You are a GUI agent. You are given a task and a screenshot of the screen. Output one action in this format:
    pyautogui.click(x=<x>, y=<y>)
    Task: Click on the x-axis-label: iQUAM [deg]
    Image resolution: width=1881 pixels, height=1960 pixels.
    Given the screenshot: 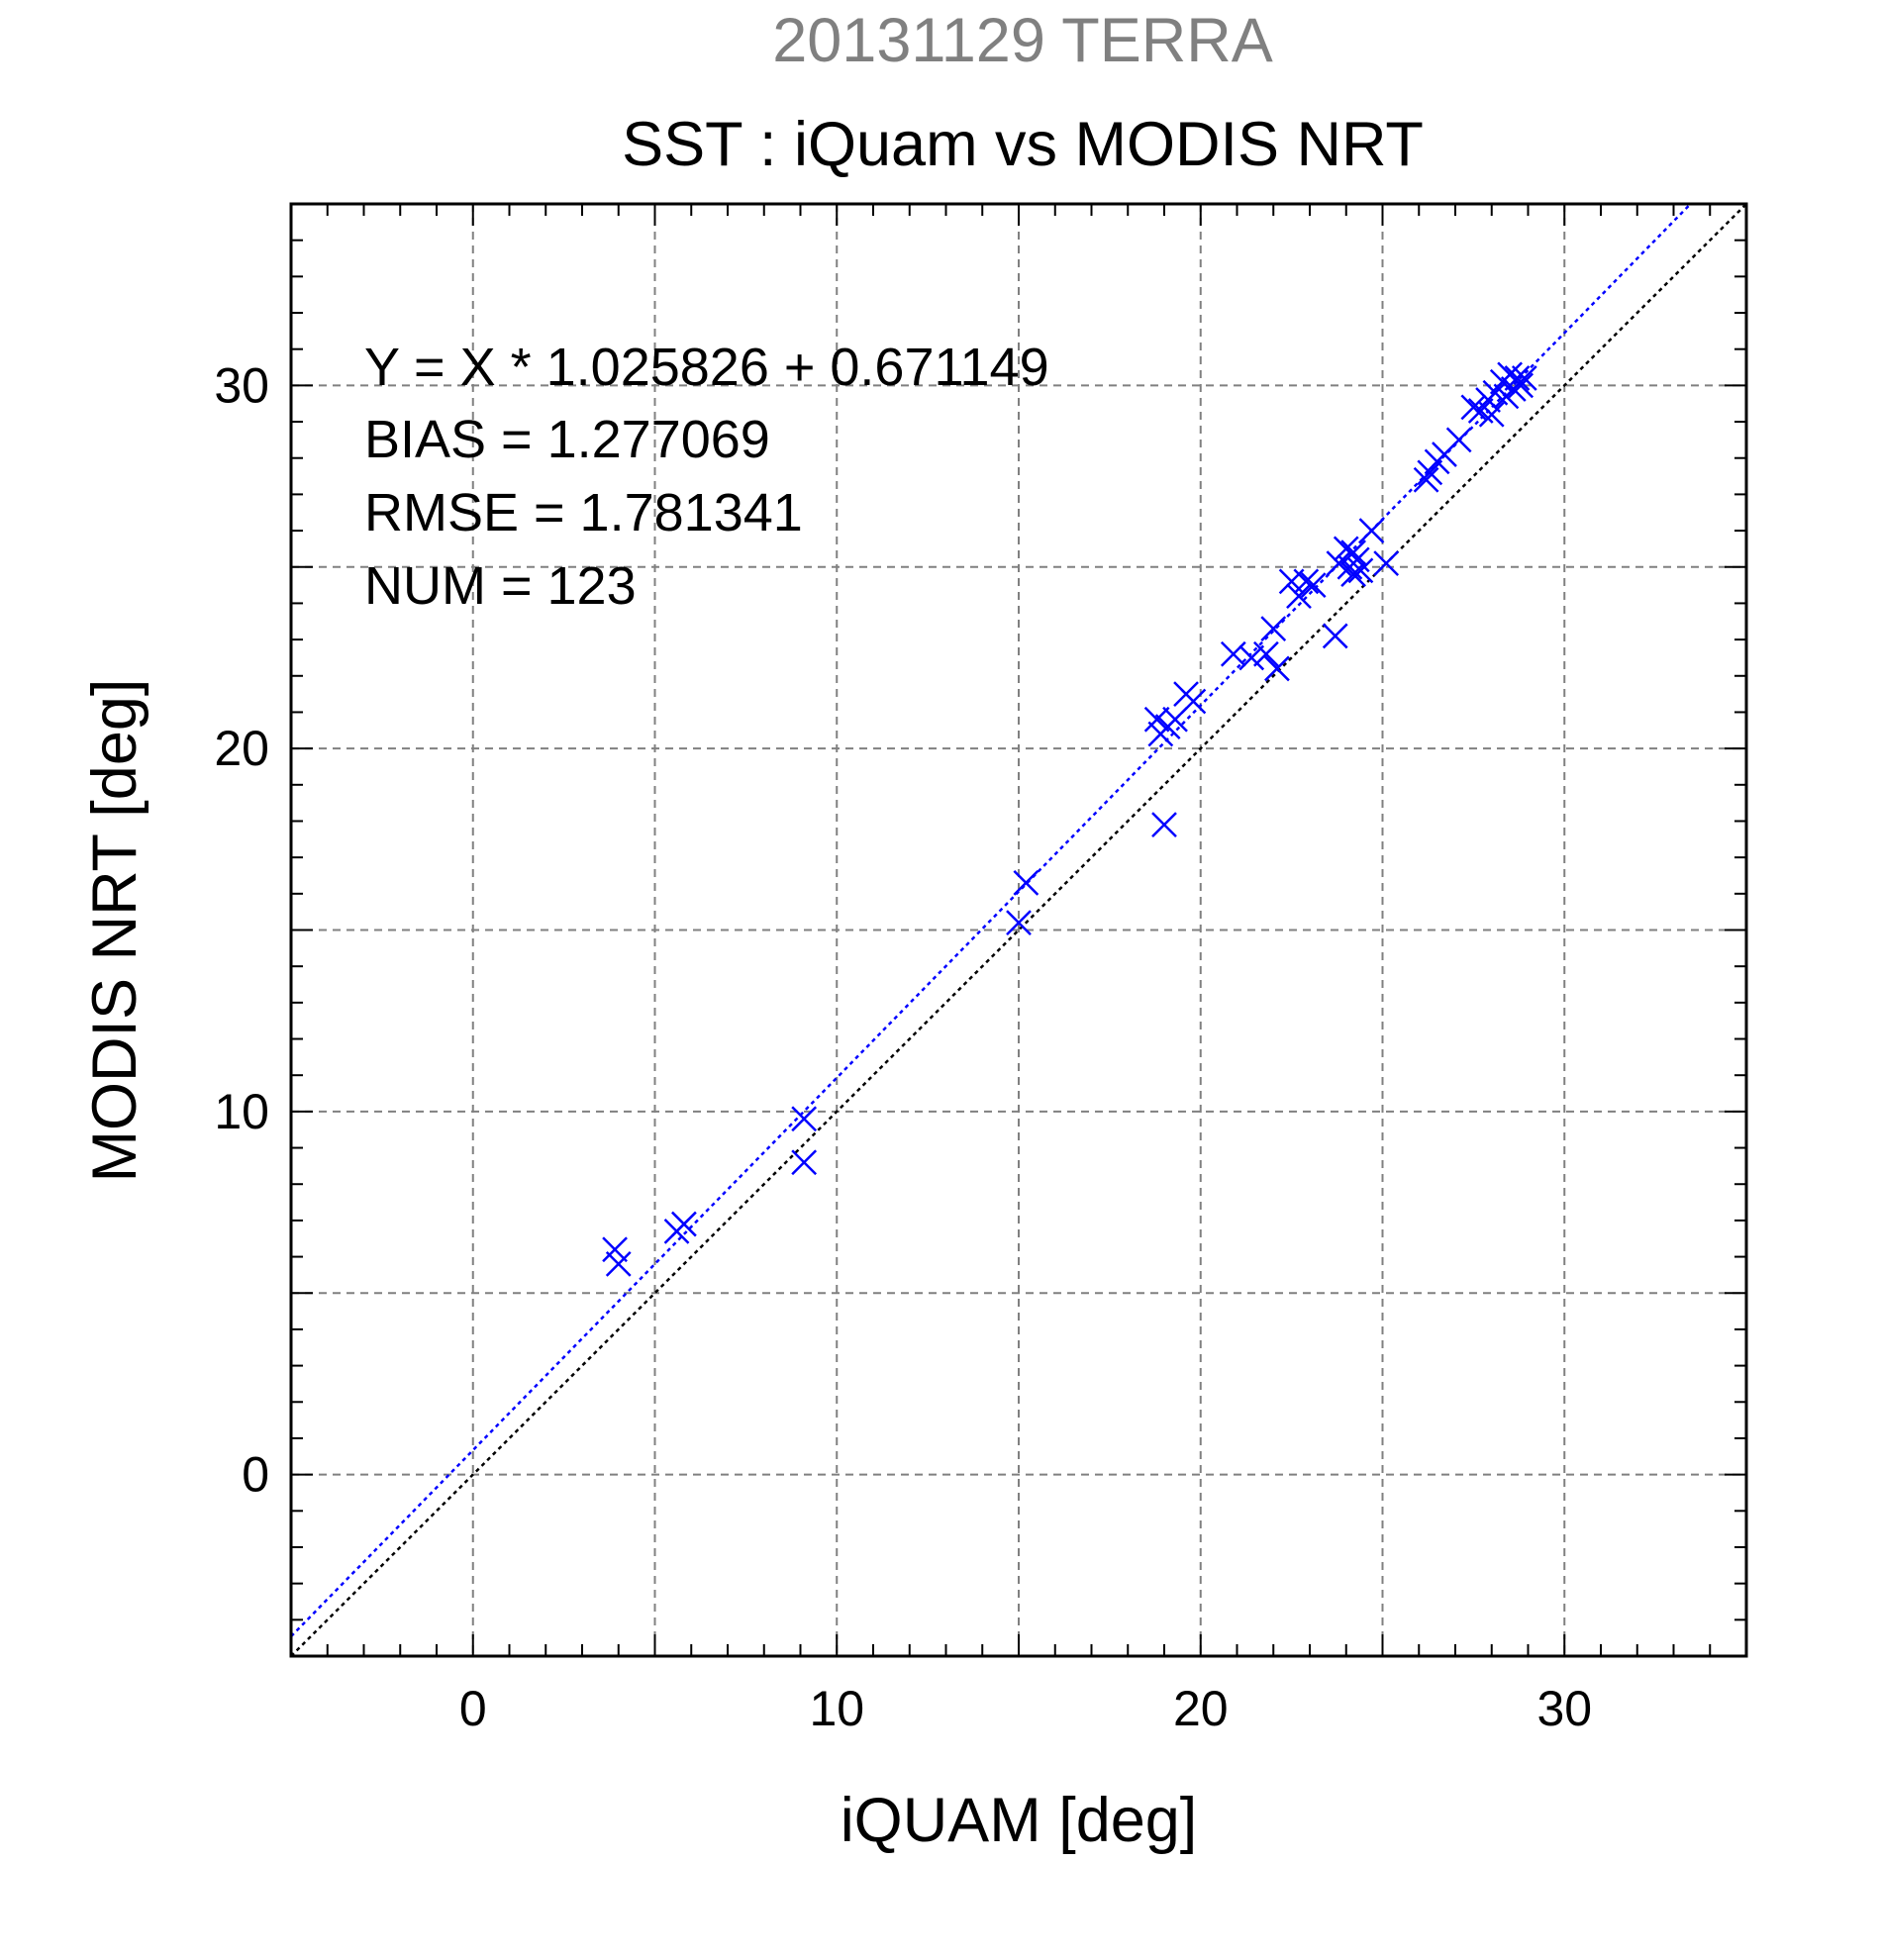 What is the action you would take?
    pyautogui.click(x=1020, y=1820)
    